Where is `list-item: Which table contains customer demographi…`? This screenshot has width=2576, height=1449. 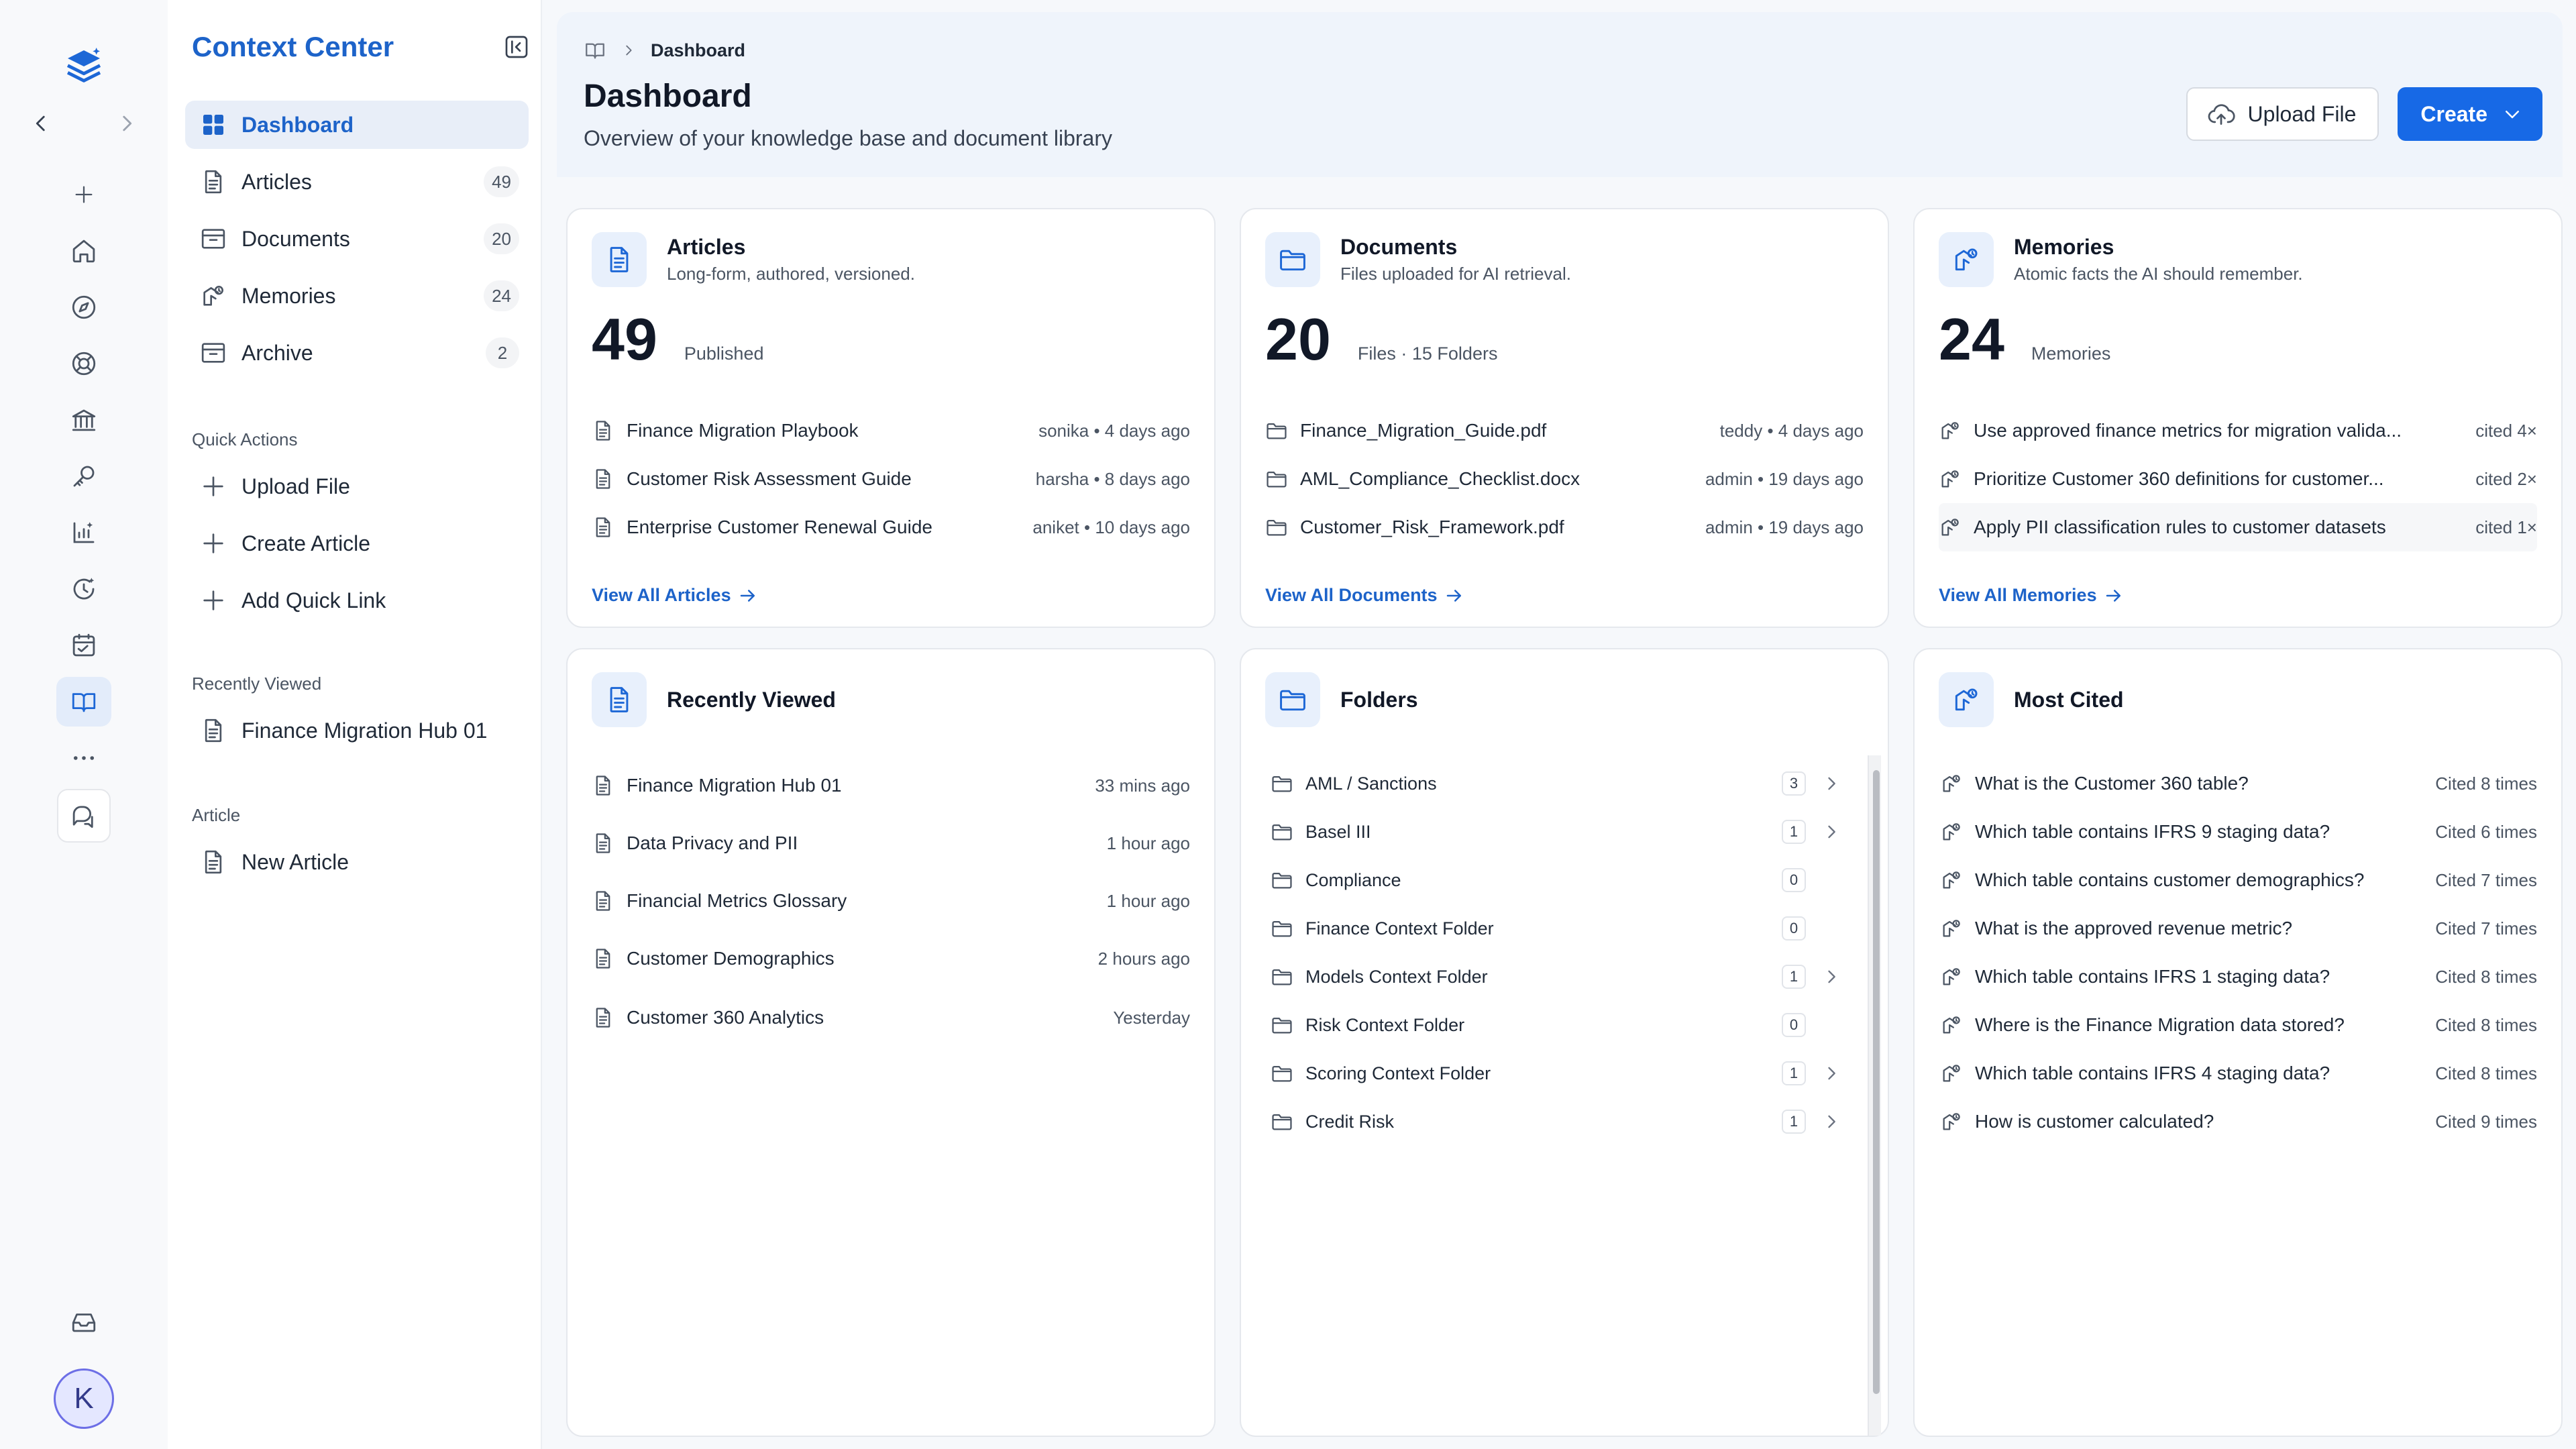
list-item: Which table contains customer demographi… is located at coordinates (2238, 880).